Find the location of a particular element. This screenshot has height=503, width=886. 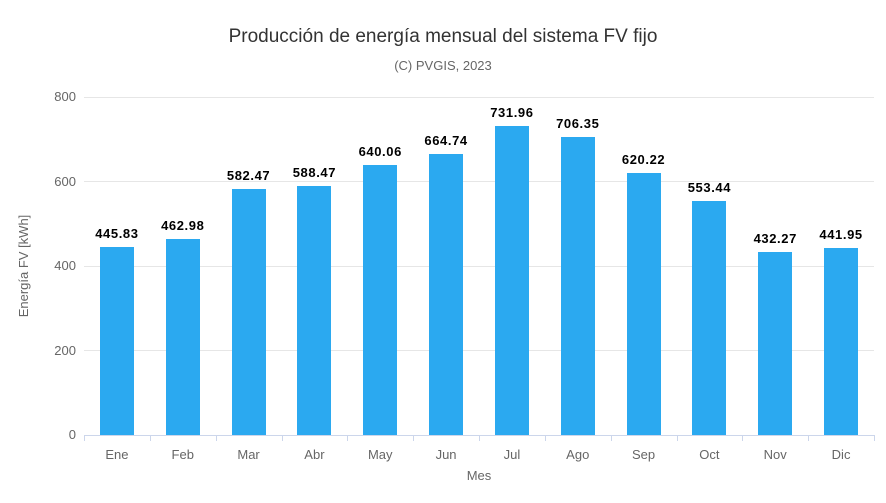

bar-value-label: 441.95 is located at coordinates (841, 235).